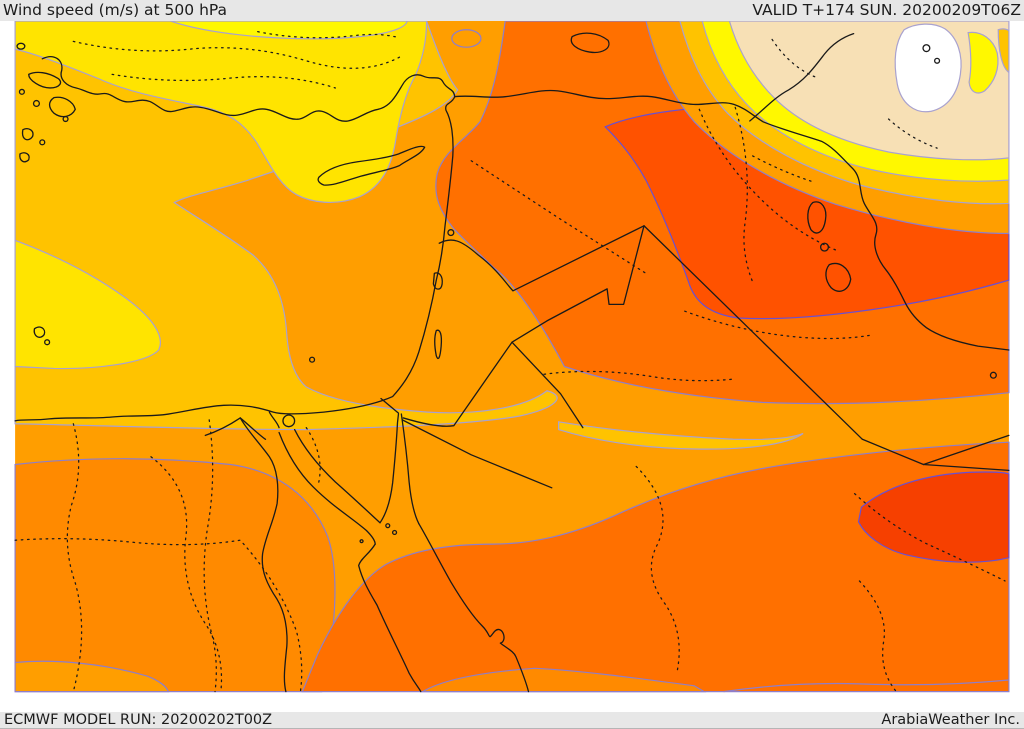  I want to click on band-deep-red-blob, so click(933, 517).